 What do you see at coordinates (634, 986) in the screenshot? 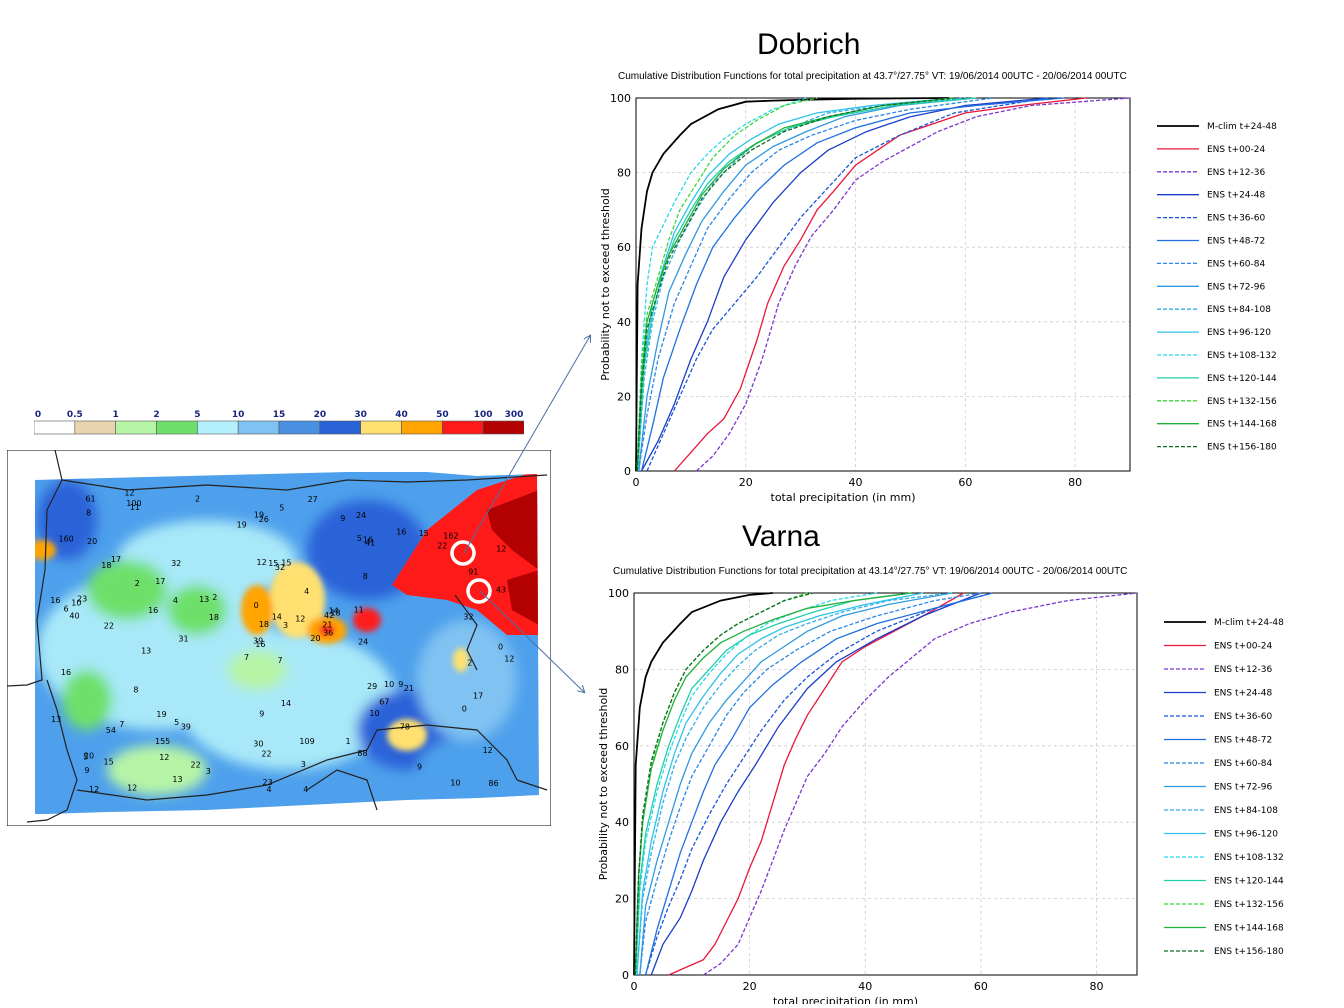
I see `x-tick-label: 0` at bounding box center [634, 986].